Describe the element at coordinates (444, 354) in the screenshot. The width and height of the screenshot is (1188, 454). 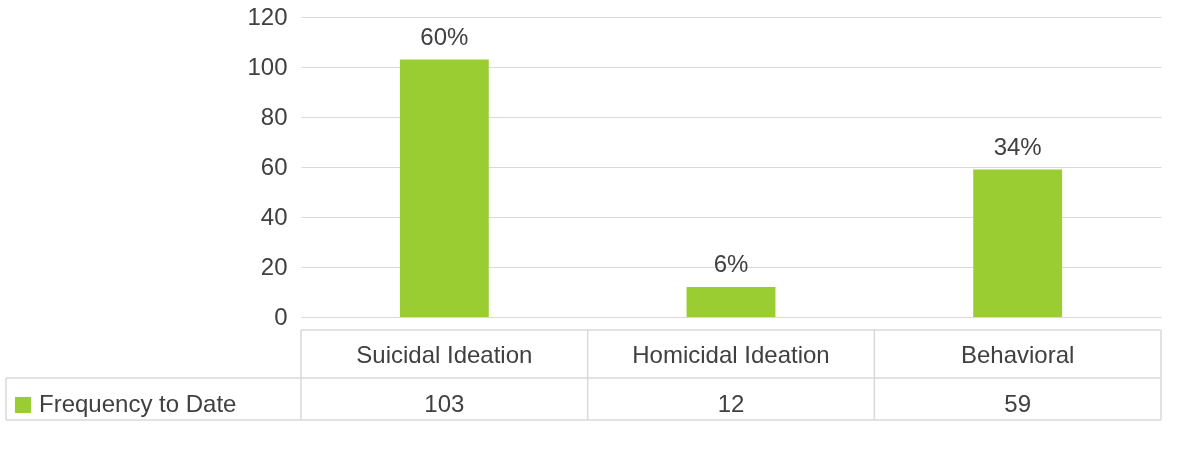
I see `x-tick-label: Suicidal Ideation` at that location.